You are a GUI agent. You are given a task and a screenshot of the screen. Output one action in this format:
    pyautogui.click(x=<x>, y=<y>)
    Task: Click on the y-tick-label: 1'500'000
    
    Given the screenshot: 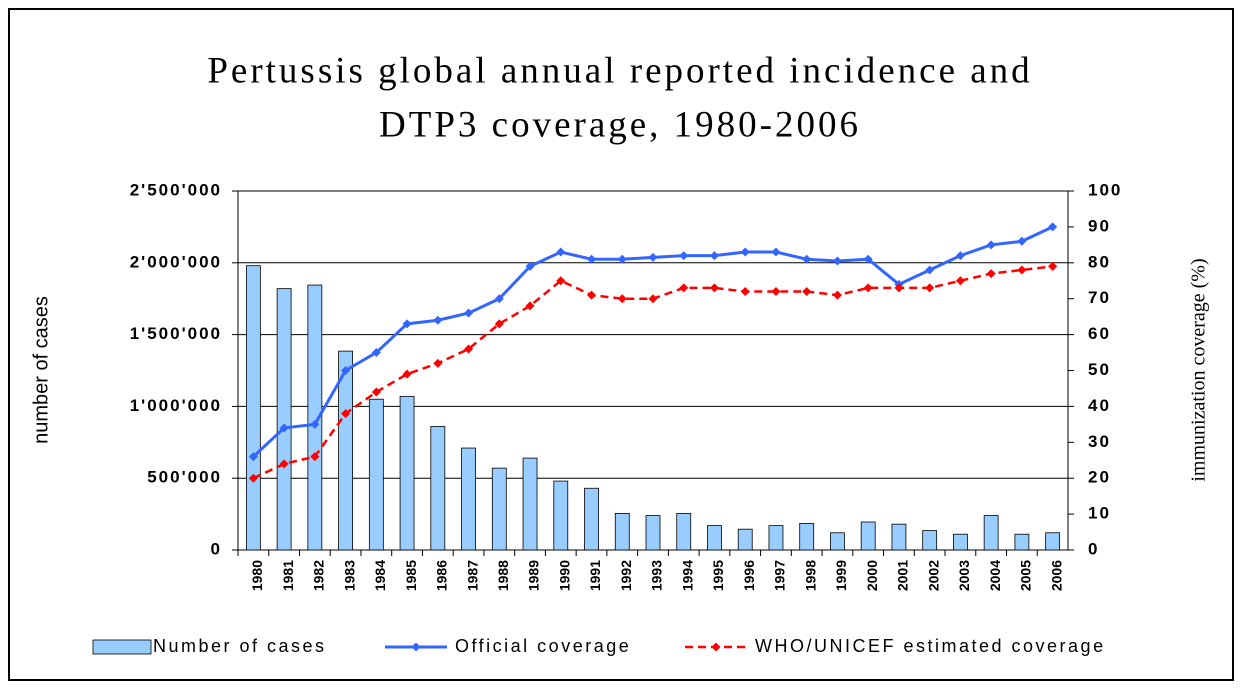 What is the action you would take?
    pyautogui.click(x=176, y=333)
    